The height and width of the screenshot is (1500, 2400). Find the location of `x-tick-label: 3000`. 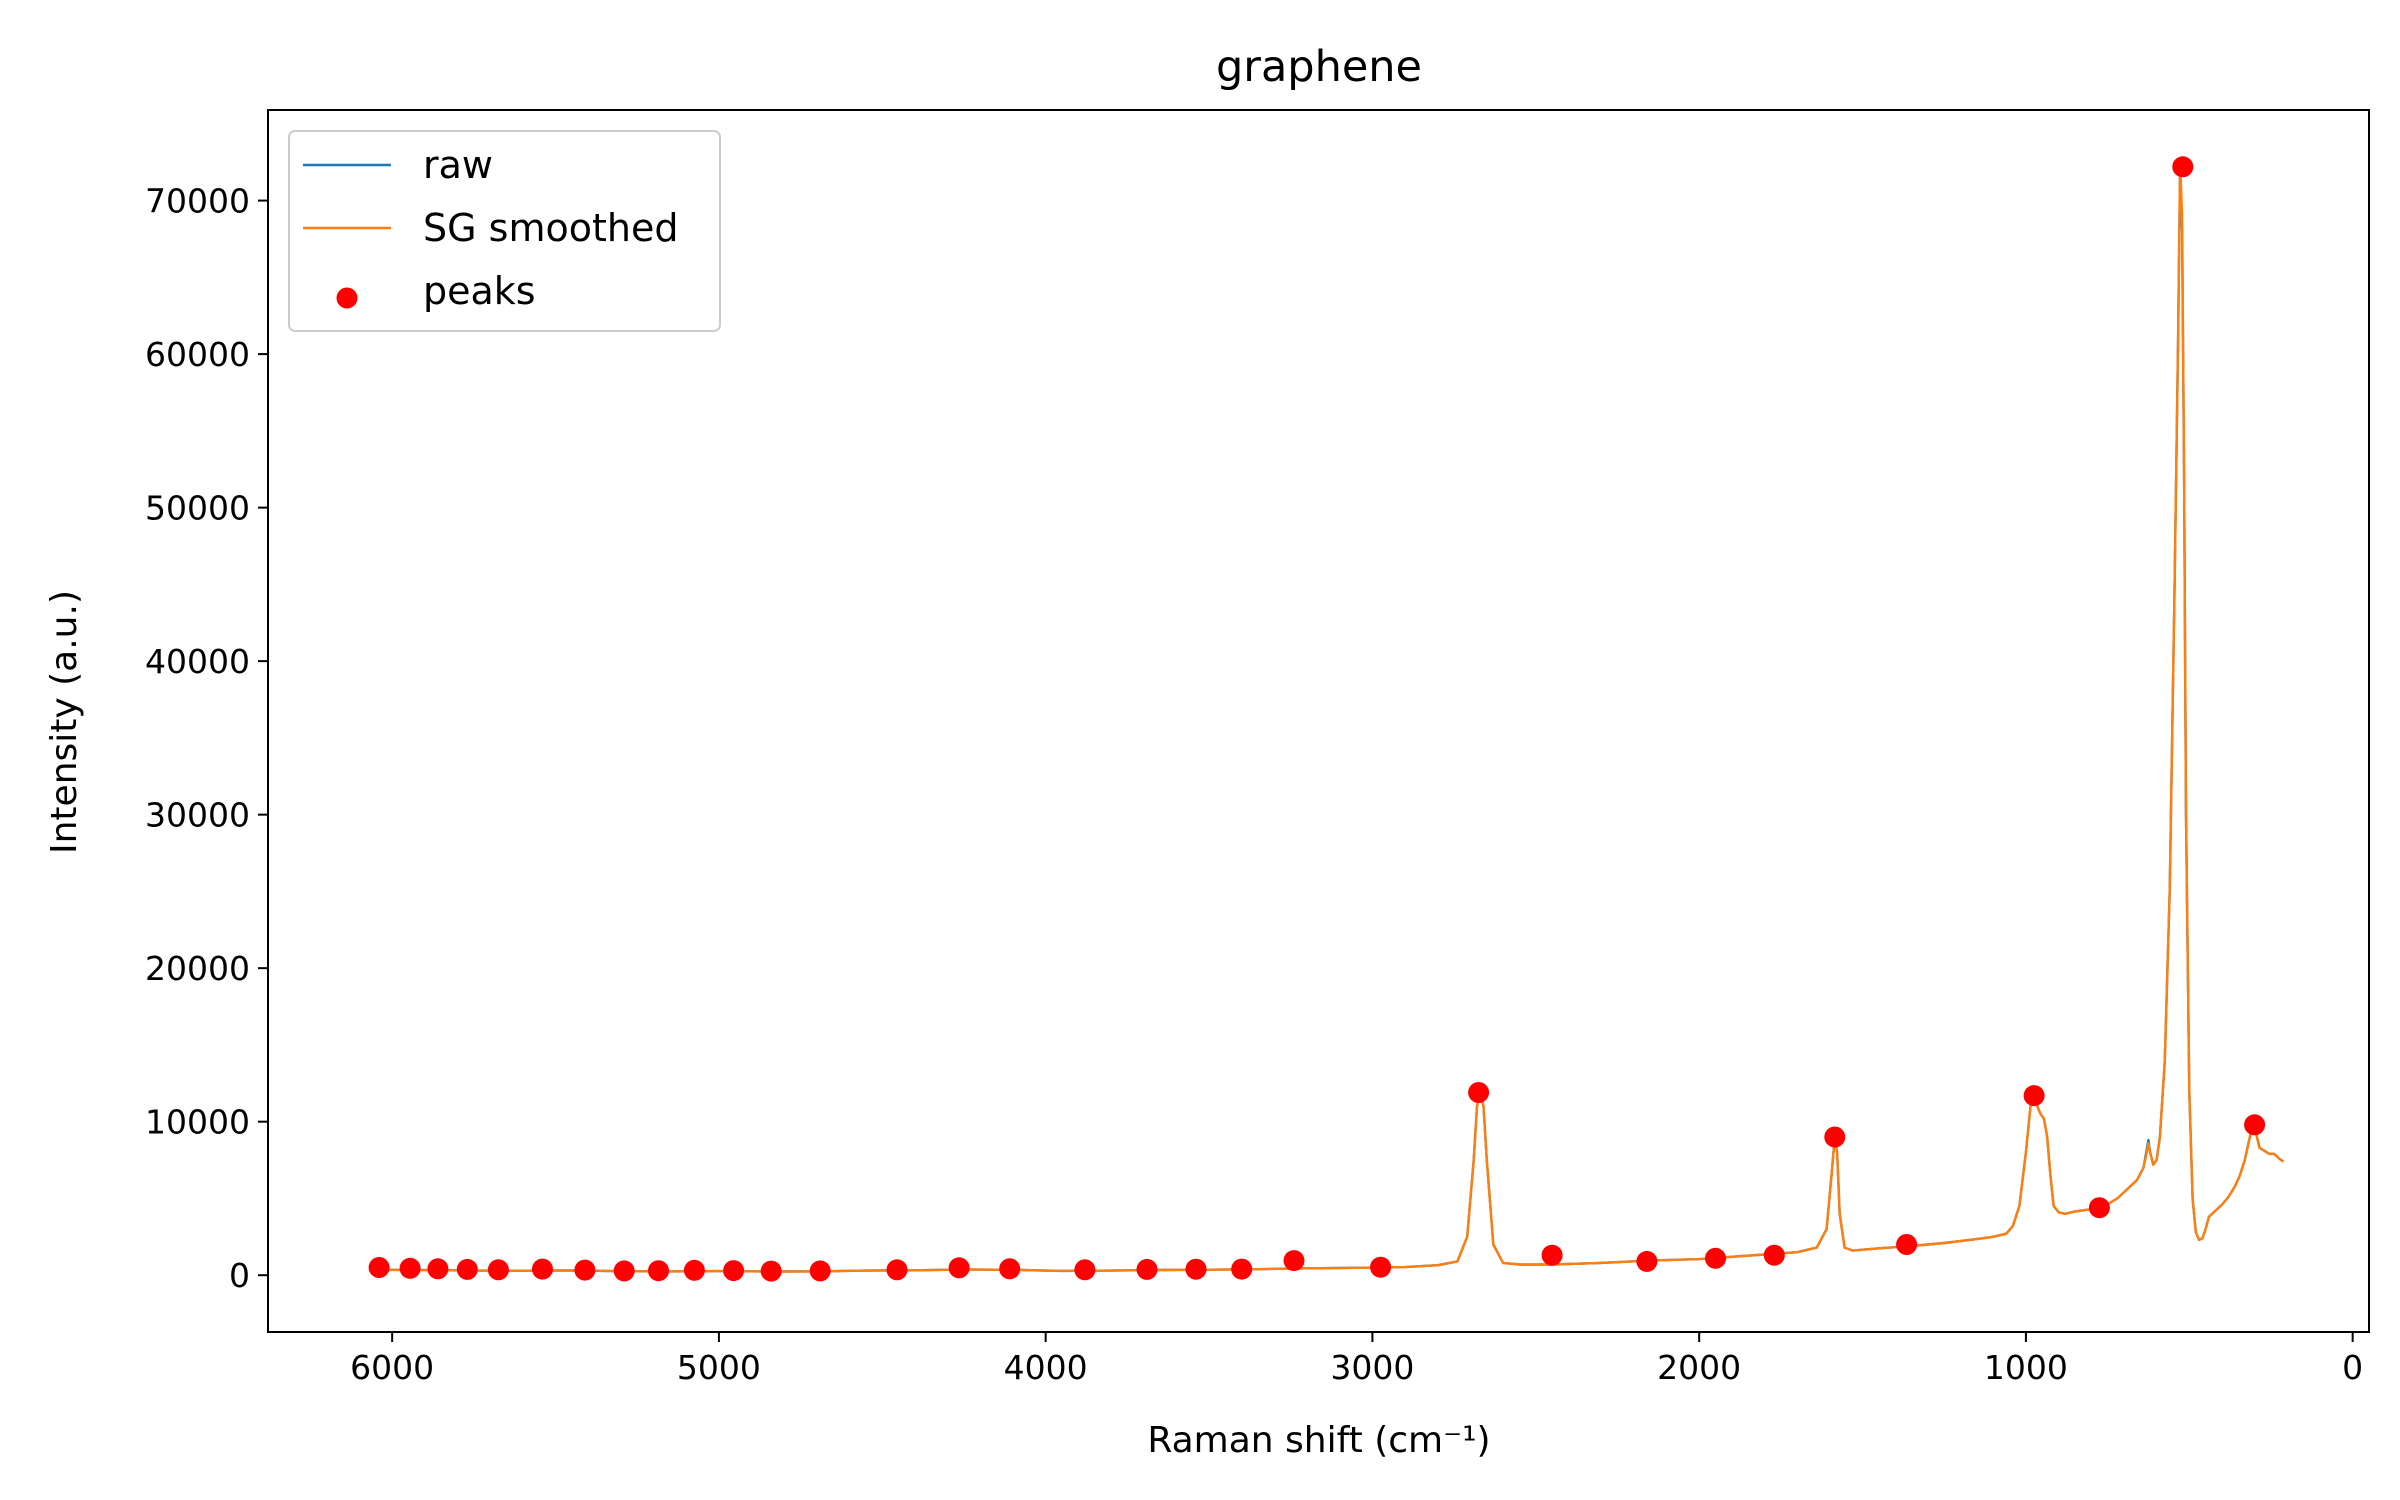

x-tick-label: 3000 is located at coordinates (1372, 1367).